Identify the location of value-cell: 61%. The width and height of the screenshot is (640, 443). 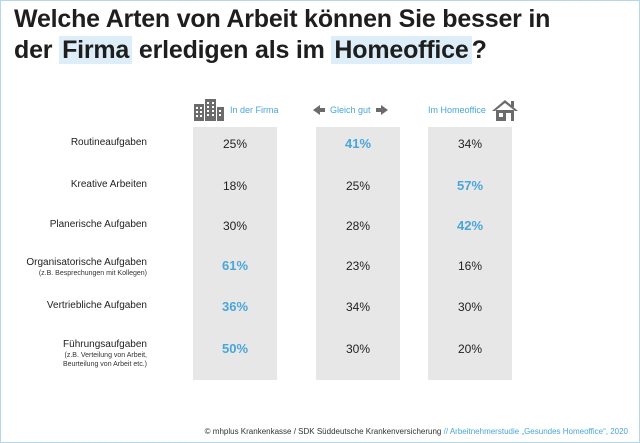
(235, 265).